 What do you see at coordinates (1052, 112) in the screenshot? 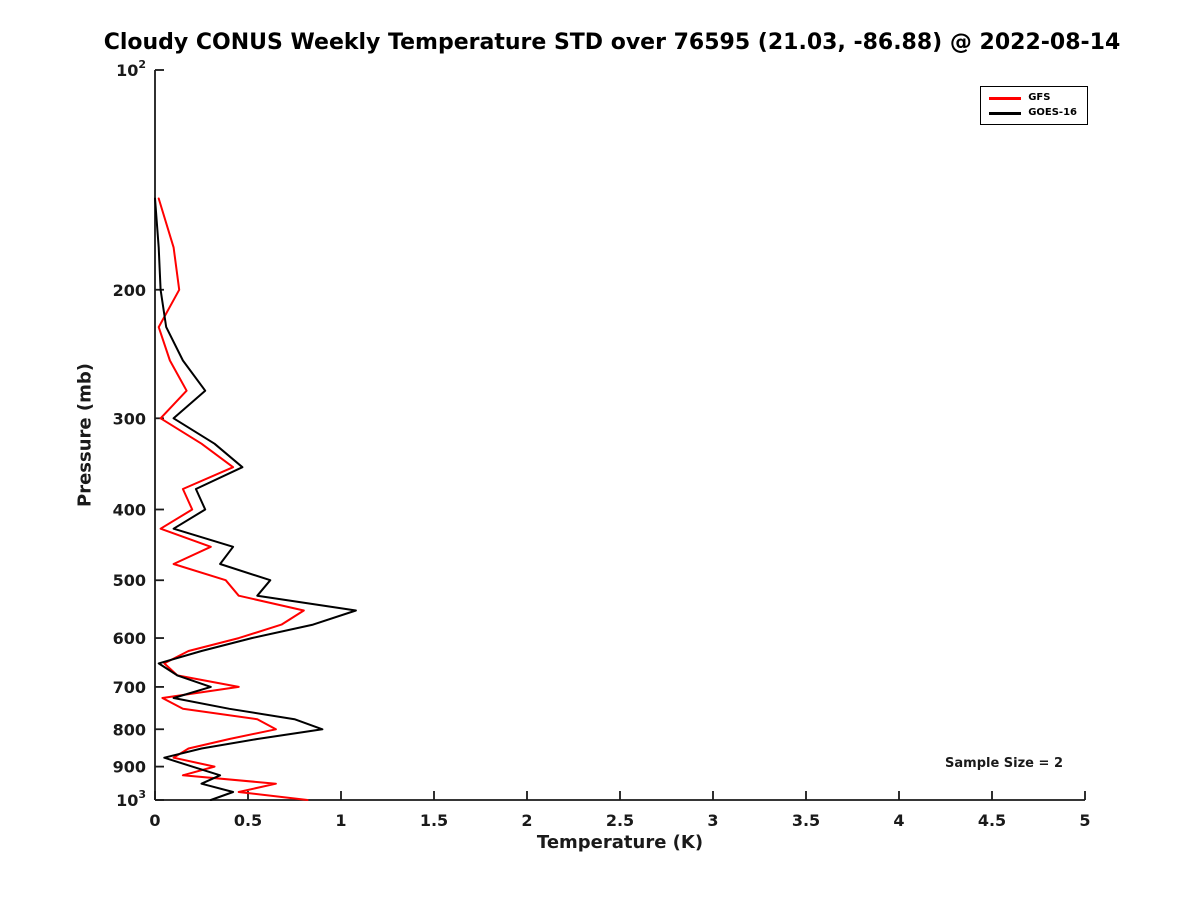
I see `legend-label-goes16: GOES-16` at bounding box center [1052, 112].